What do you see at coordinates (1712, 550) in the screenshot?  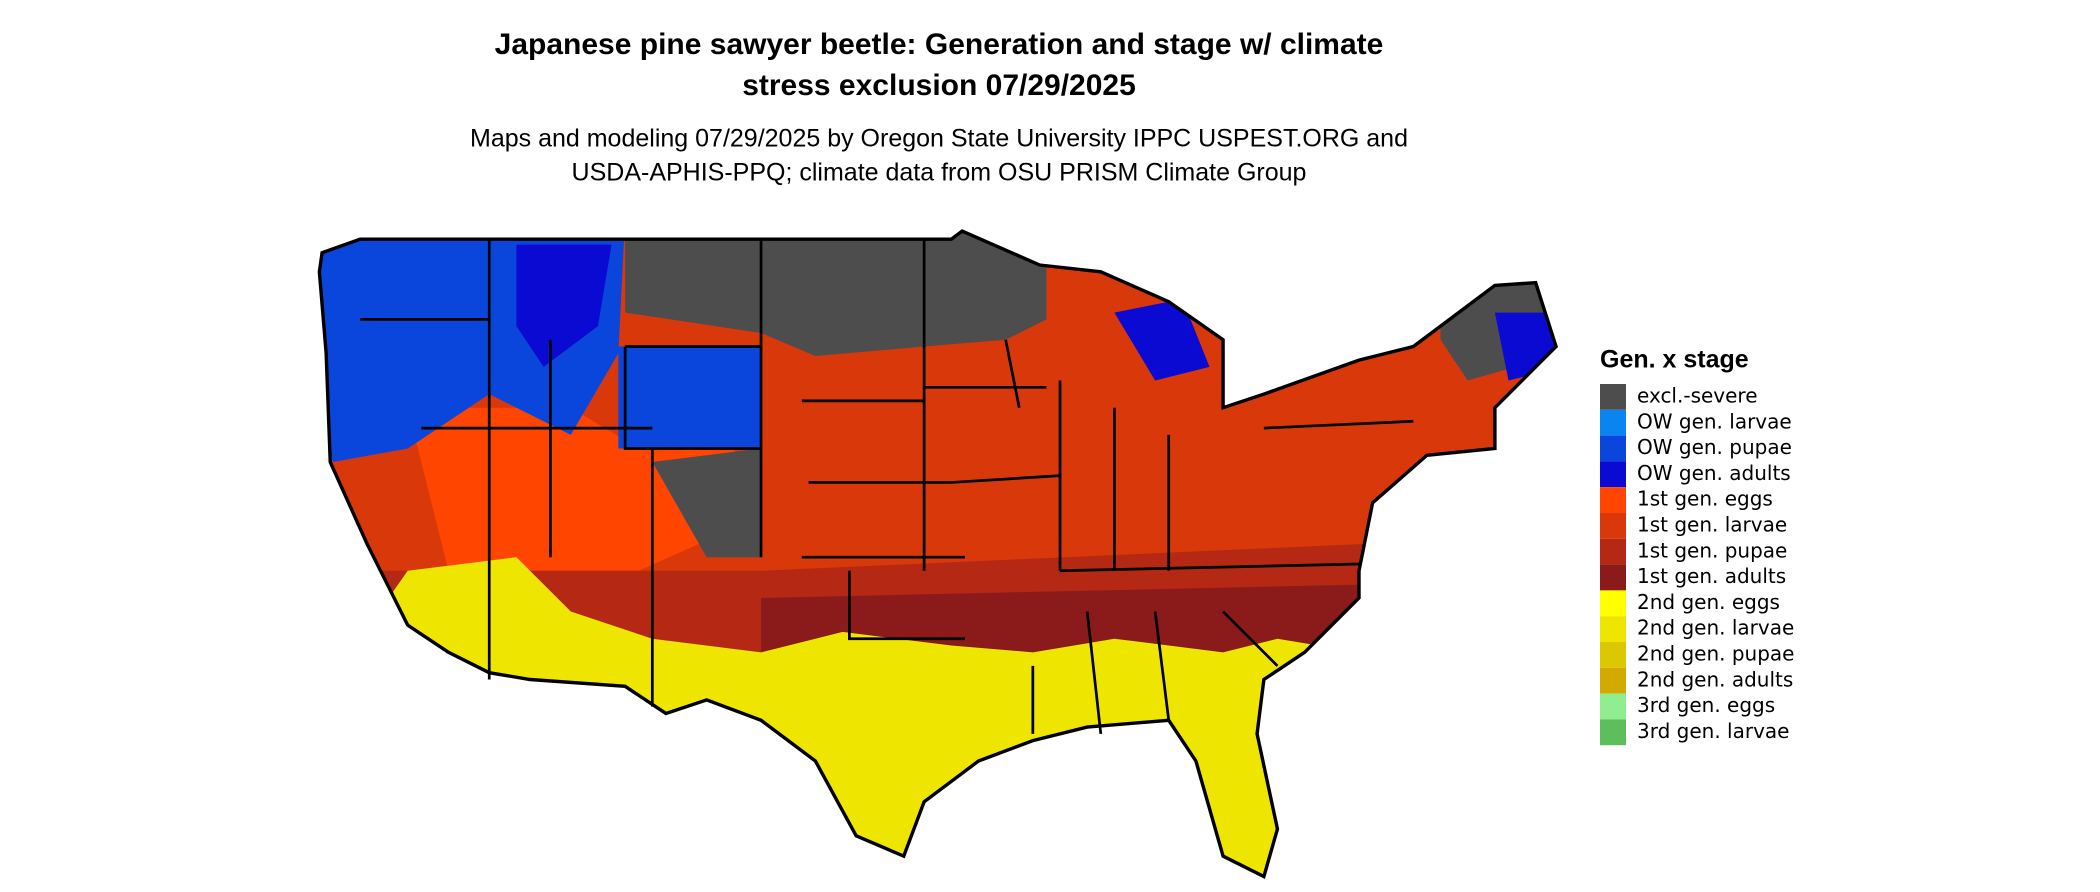 I see `legend-label: 1st gen. pupae` at bounding box center [1712, 550].